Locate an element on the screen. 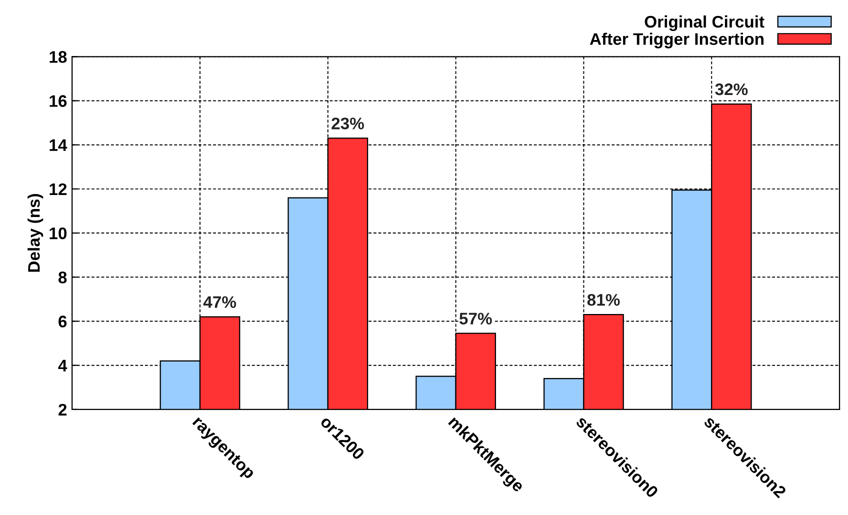 This screenshot has height=515, width=848. y-tick-label: 10 is located at coordinates (58, 233).